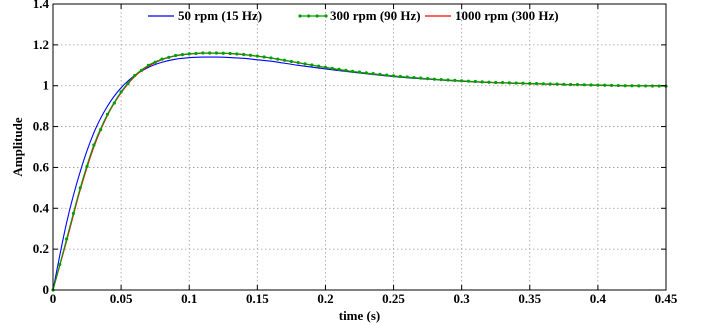 Image resolution: width=702 pixels, height=325 pixels. I want to click on x-tick-label: 0.35, so click(529, 298).